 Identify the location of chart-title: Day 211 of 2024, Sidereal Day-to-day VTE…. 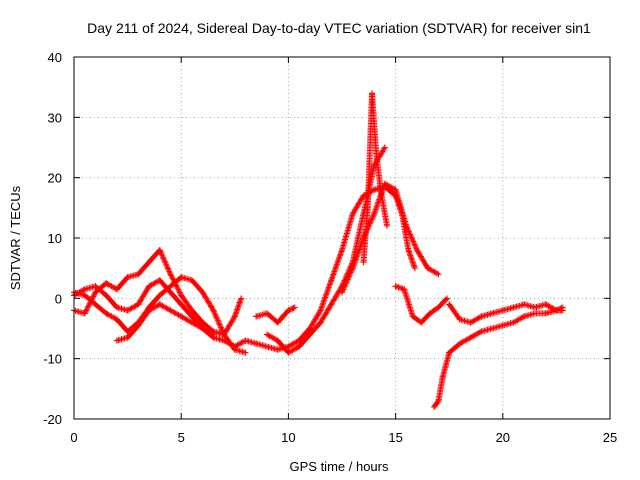
(339, 28).